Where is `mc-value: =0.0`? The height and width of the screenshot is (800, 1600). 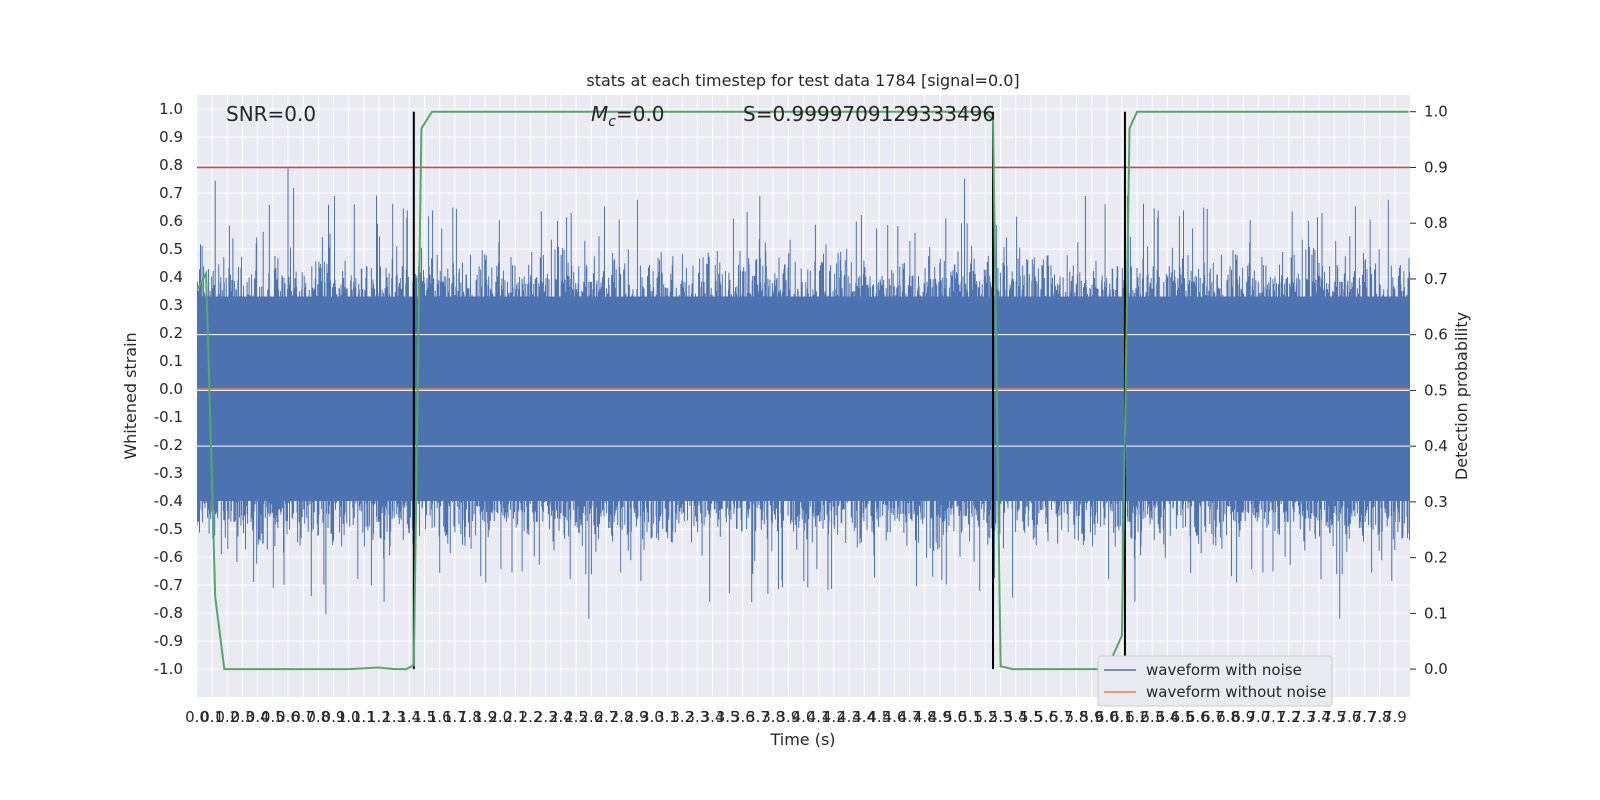 mc-value: =0.0 is located at coordinates (640, 114).